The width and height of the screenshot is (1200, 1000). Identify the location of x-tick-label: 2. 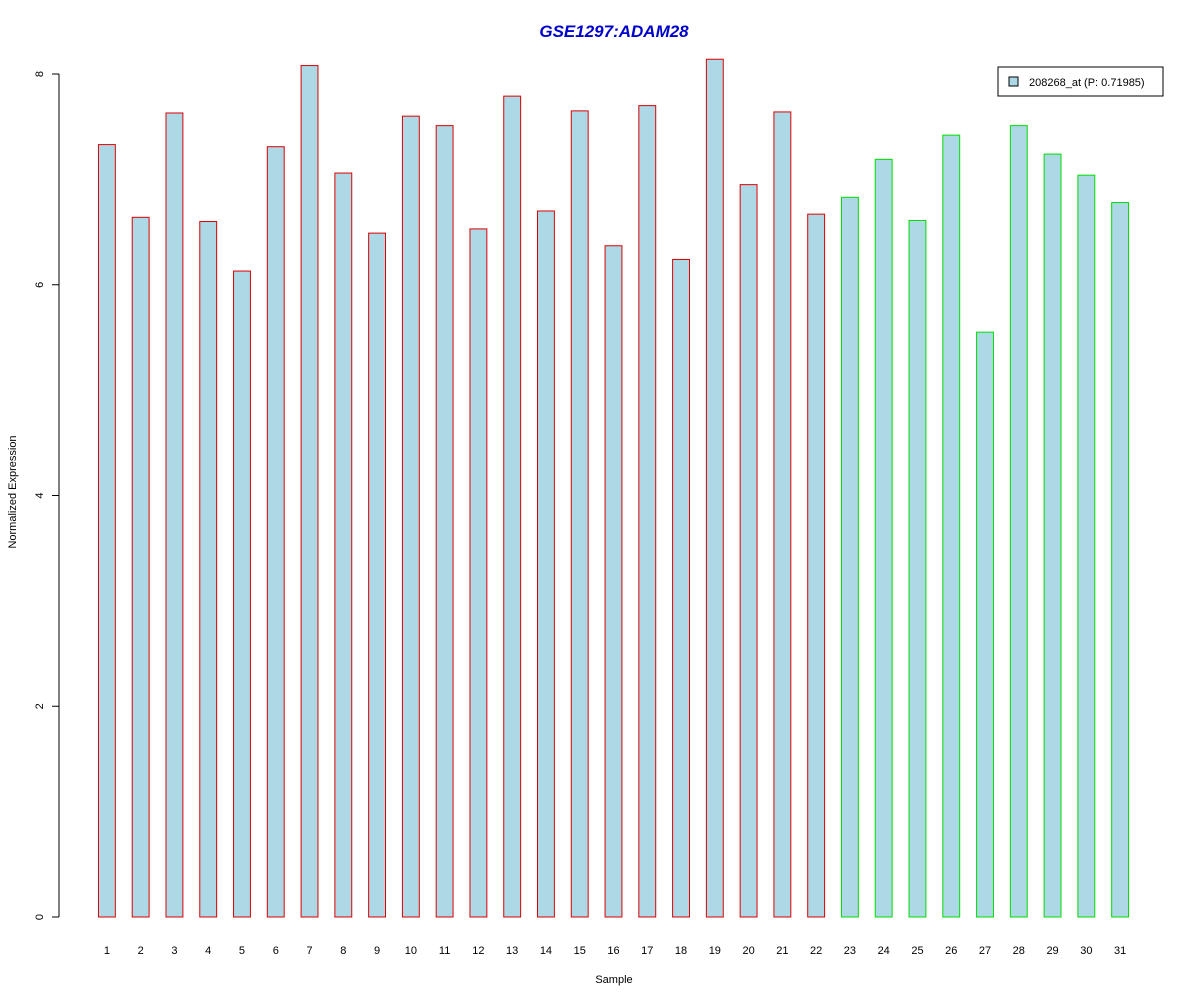
(141, 951).